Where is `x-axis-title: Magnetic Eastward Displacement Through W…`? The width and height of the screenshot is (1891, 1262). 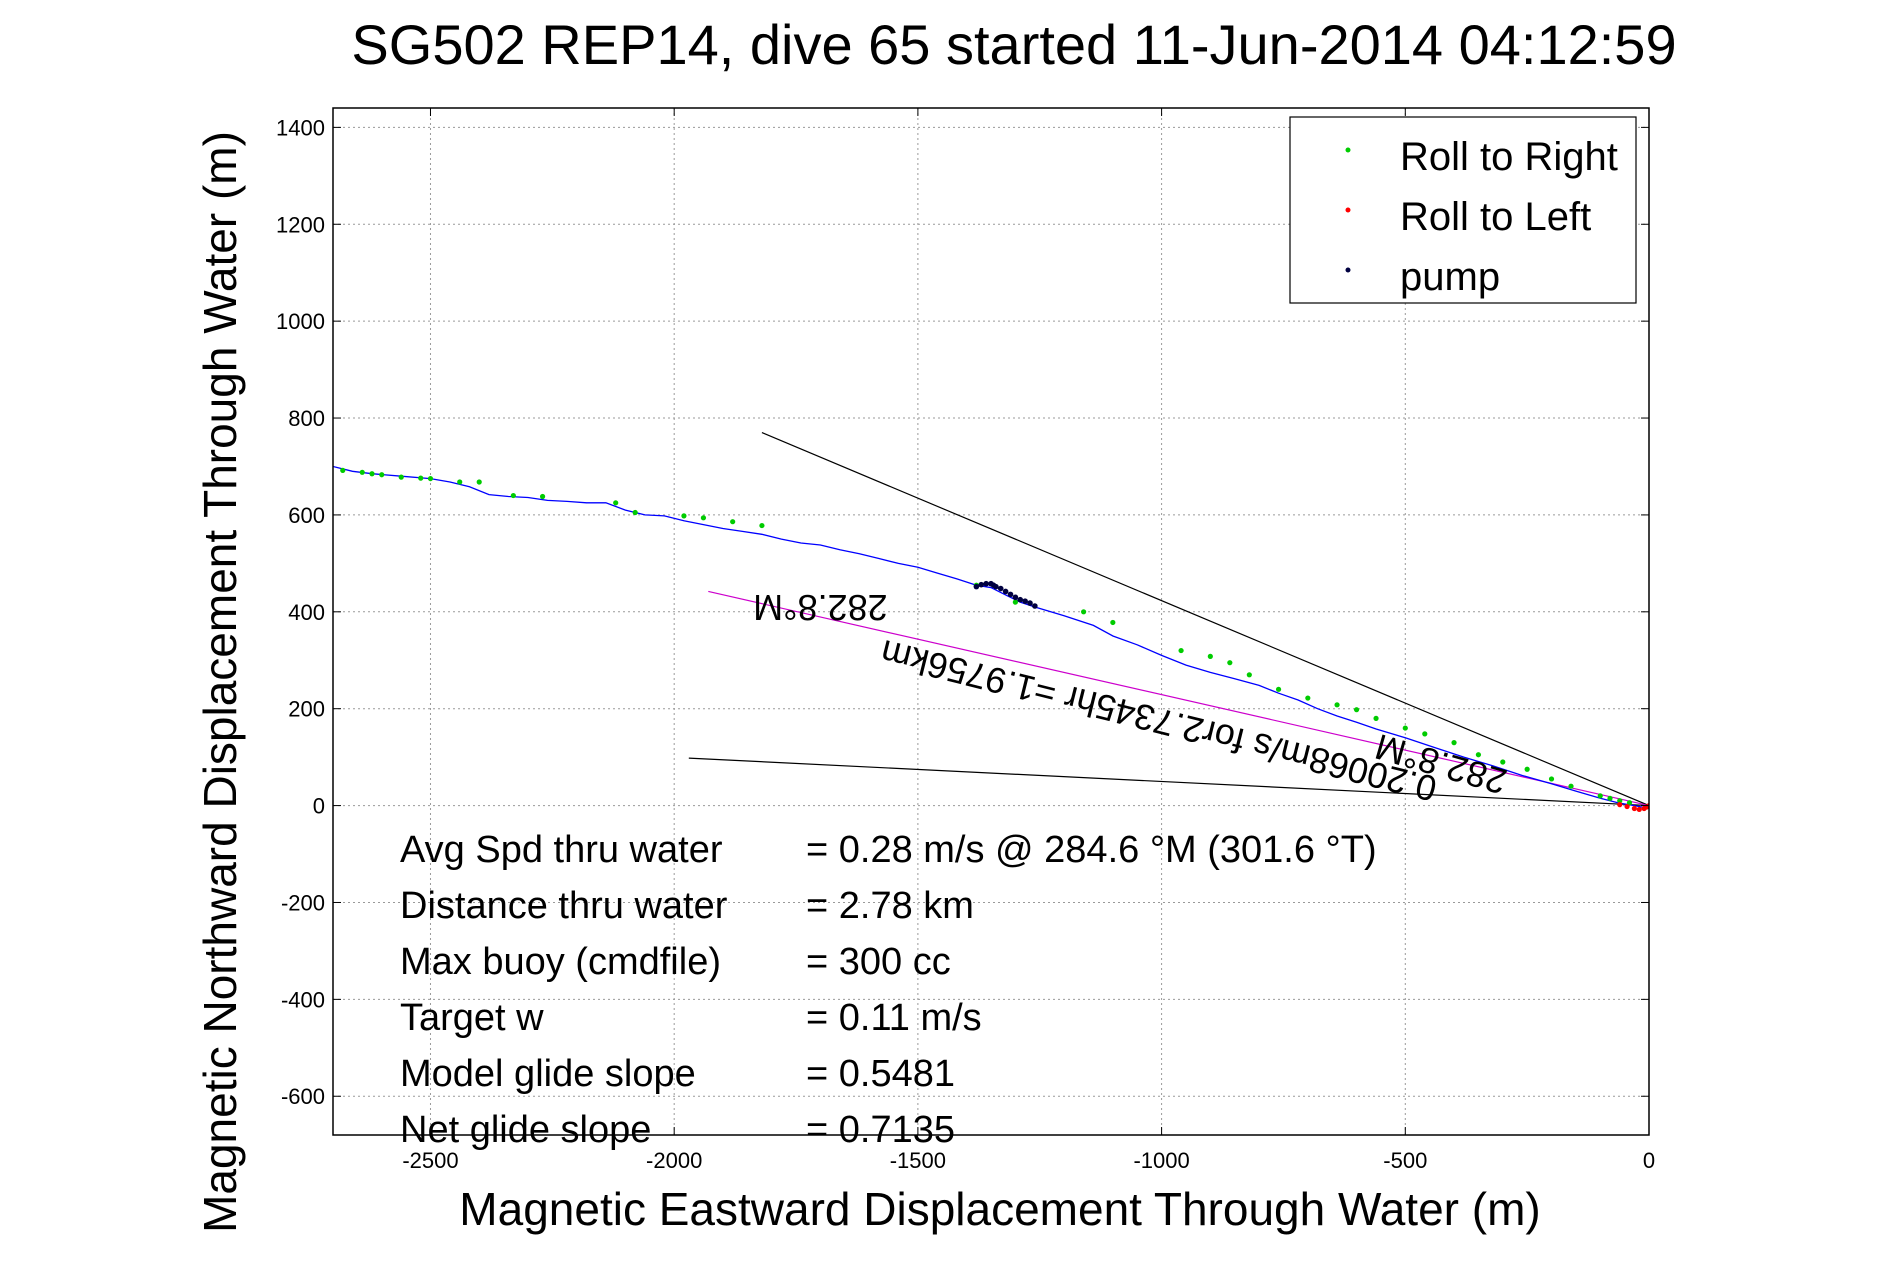 x-axis-title: Magnetic Eastward Displacement Through W… is located at coordinates (999, 1209).